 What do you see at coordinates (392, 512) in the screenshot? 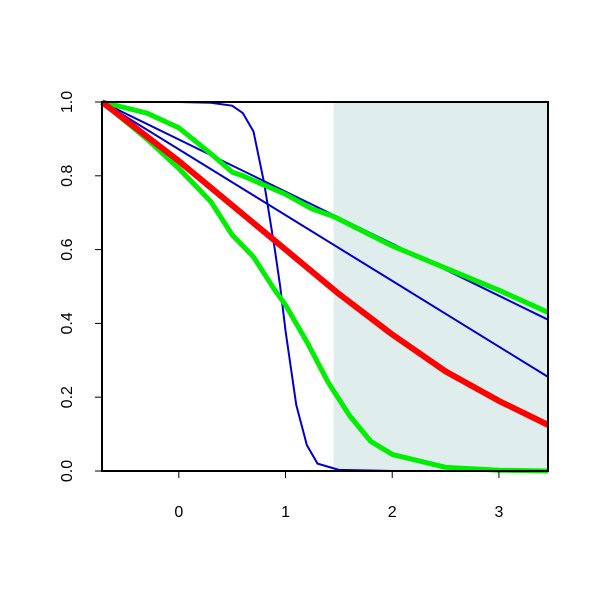
I see `x-tick-label: 2` at bounding box center [392, 512].